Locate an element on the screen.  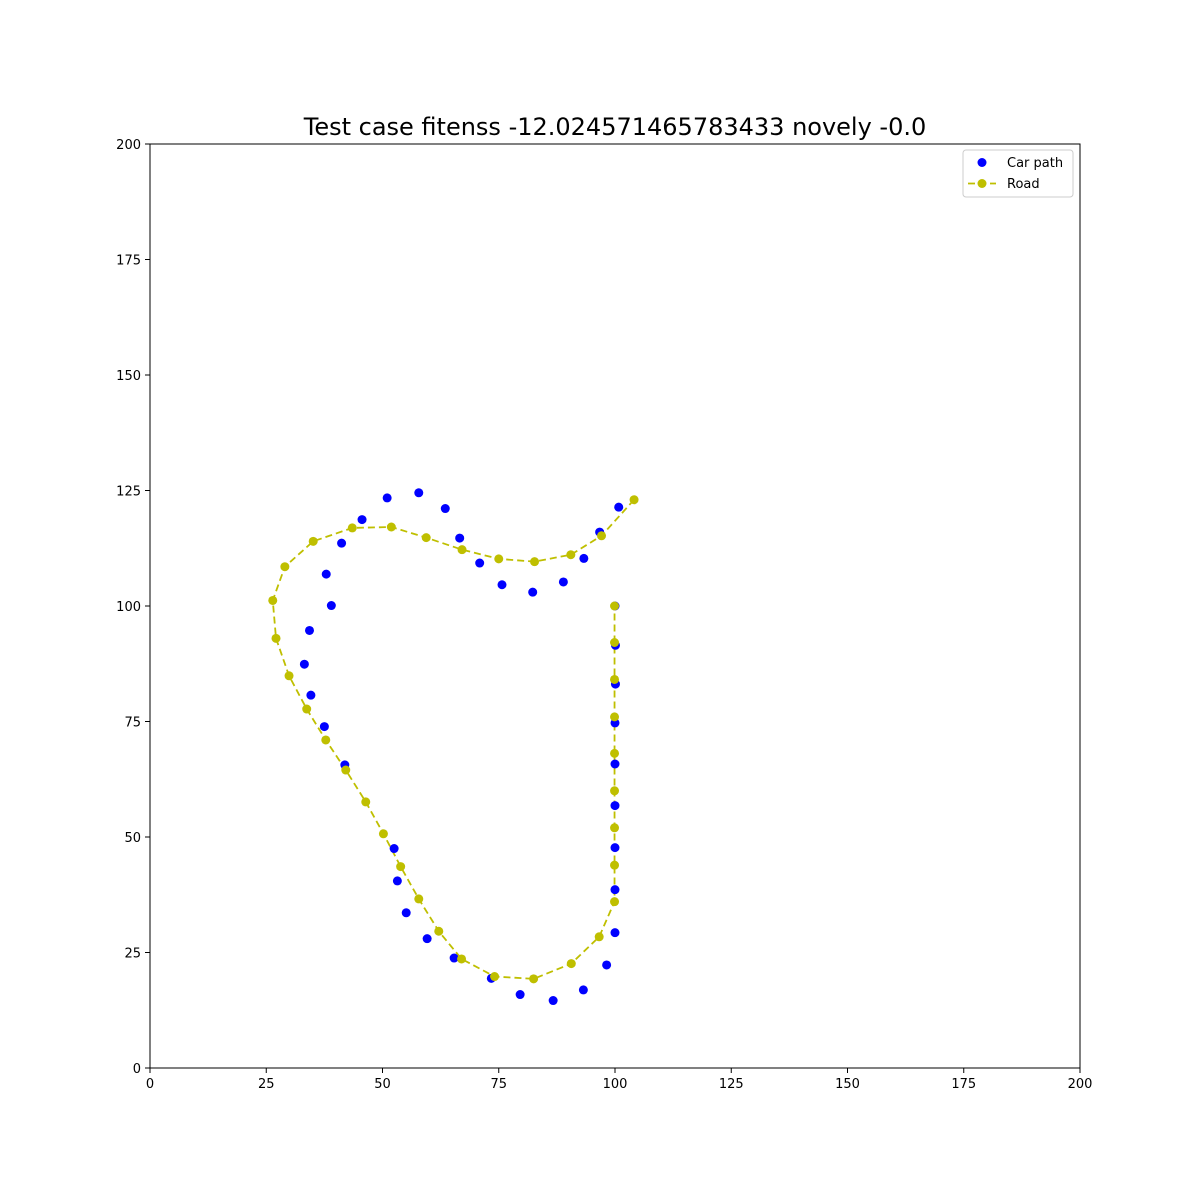
x-tick-label: 100 is located at coordinates (615, 1084).